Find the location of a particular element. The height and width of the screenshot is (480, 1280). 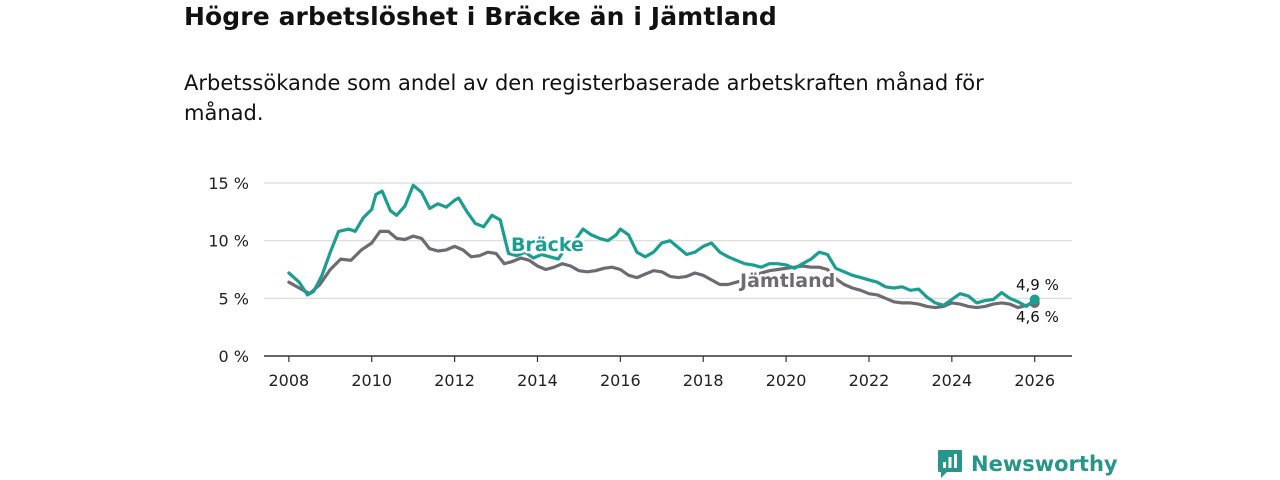

series-line-jamtland is located at coordinates (662, 269).